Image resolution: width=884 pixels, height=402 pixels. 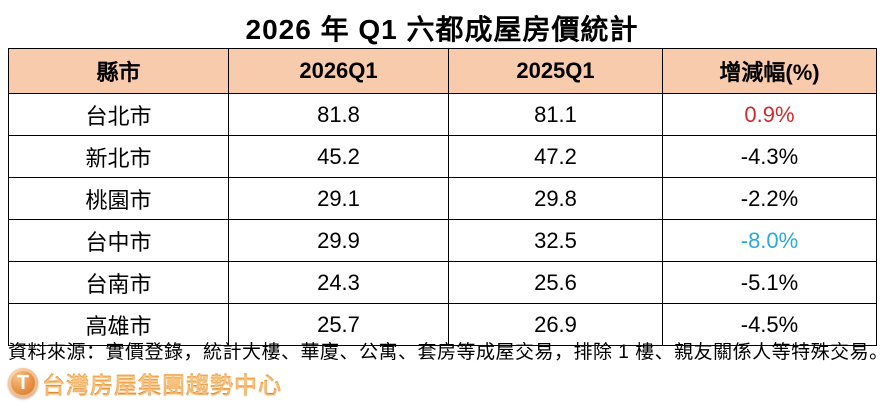 I want to click on city-cell: 新北市, so click(x=118, y=156).